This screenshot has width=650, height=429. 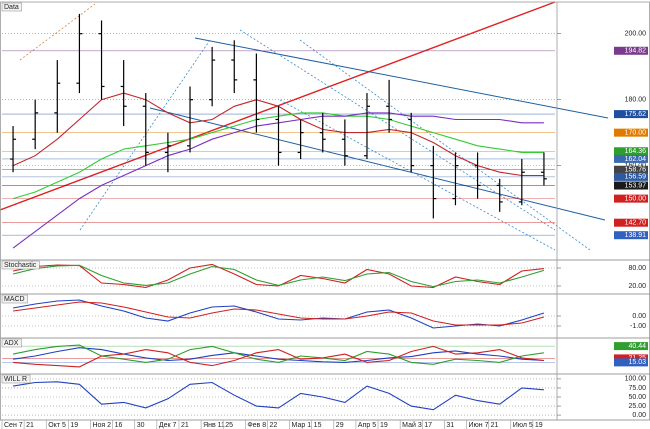 I want to click on panel-title: Data, so click(x=11, y=7).